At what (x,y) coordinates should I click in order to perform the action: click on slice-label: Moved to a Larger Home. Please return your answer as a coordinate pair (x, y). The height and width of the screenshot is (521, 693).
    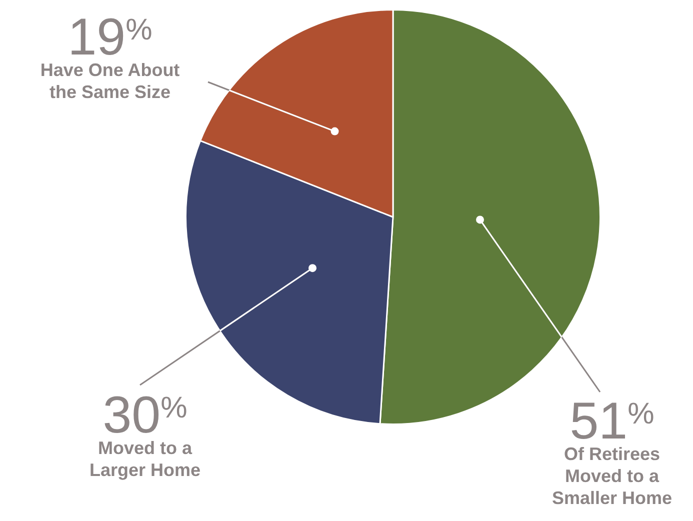
    Looking at the image, I should click on (145, 459).